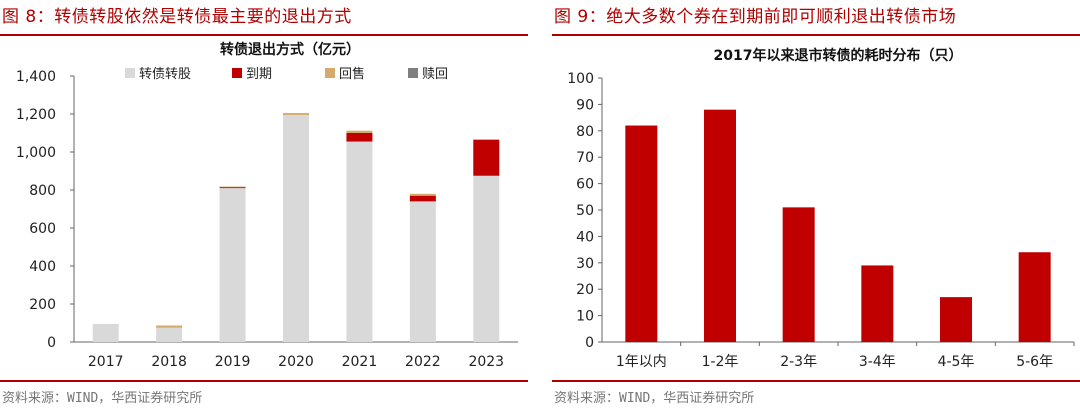  Describe the element at coordinates (585, 290) in the screenshot. I see `y-tick-label: 20` at that location.